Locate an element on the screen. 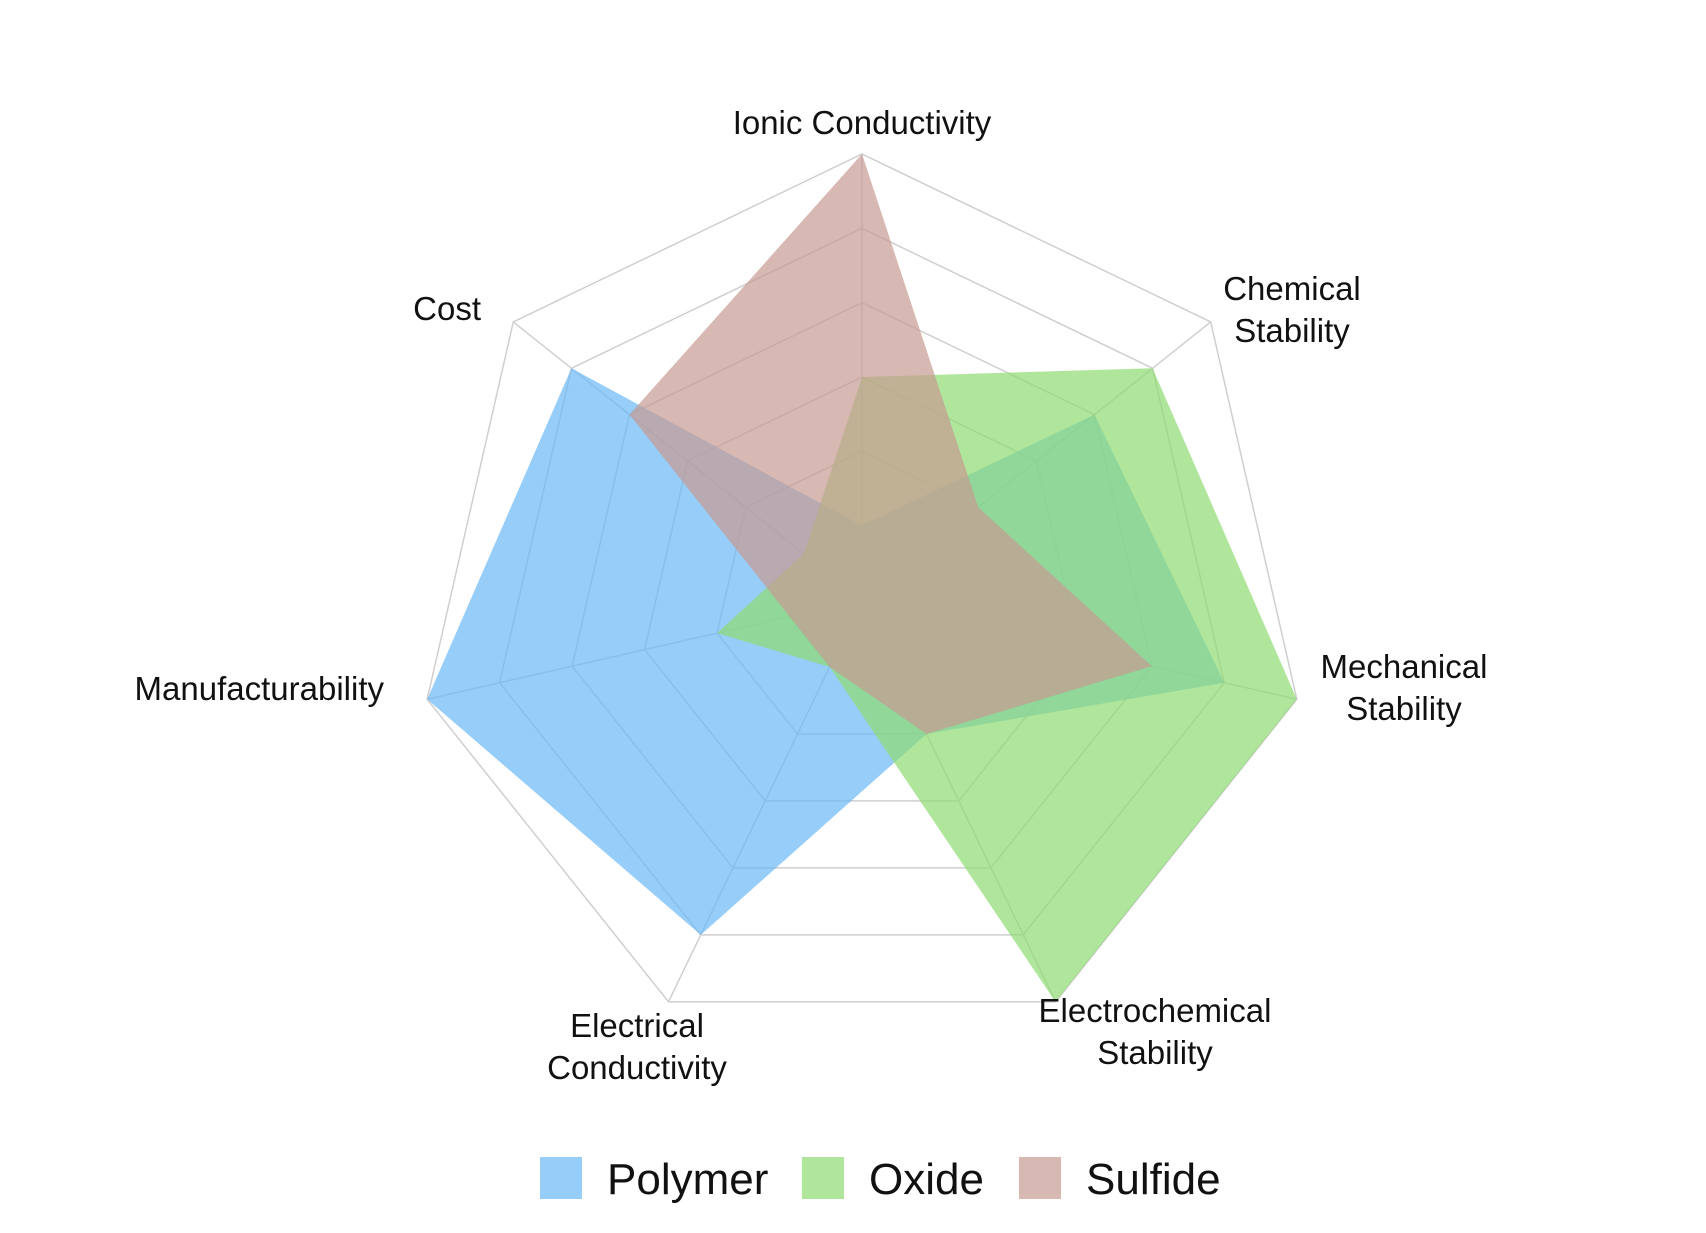  legend-swatch-polymer is located at coordinates (561, 1178).